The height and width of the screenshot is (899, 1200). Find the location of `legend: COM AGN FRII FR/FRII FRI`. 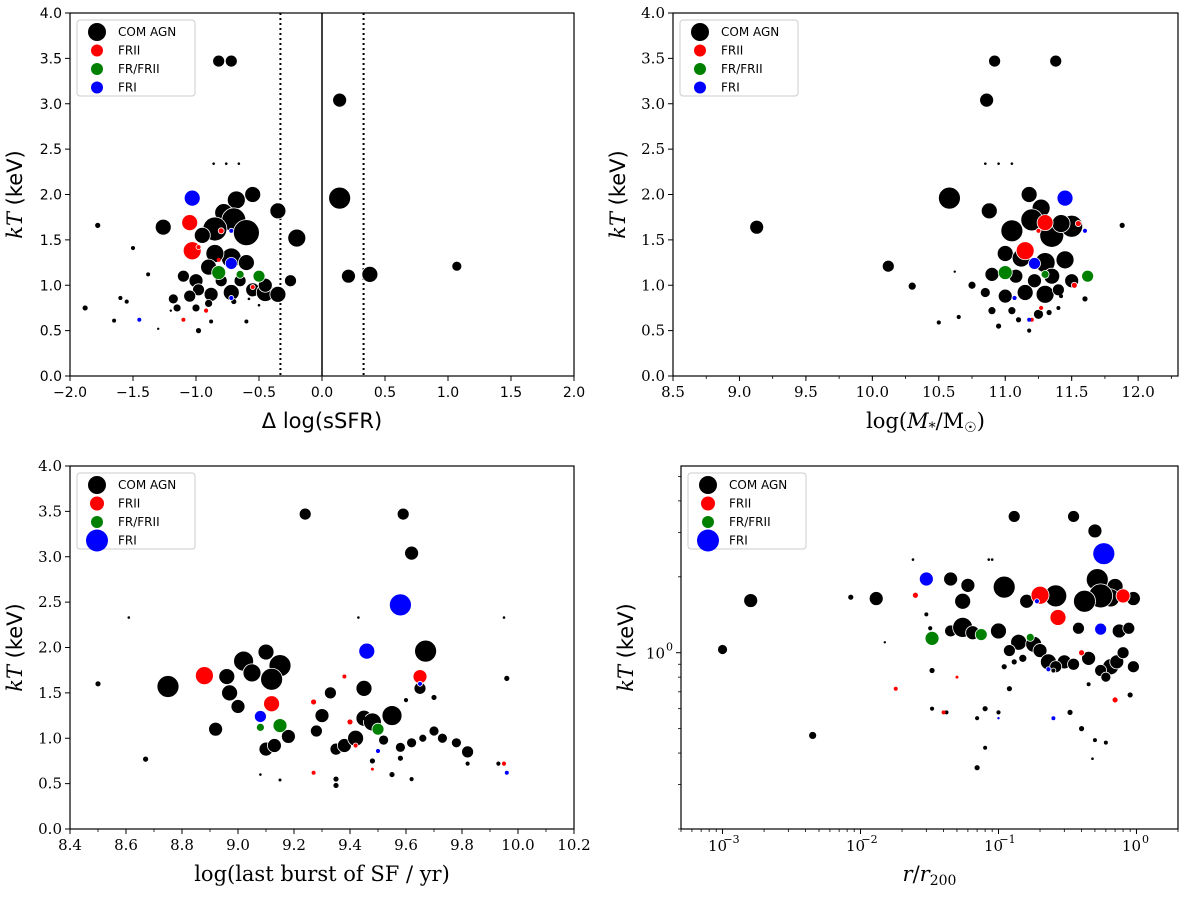

legend: COM AGN FRII FR/FRII FRI is located at coordinates (739, 58).